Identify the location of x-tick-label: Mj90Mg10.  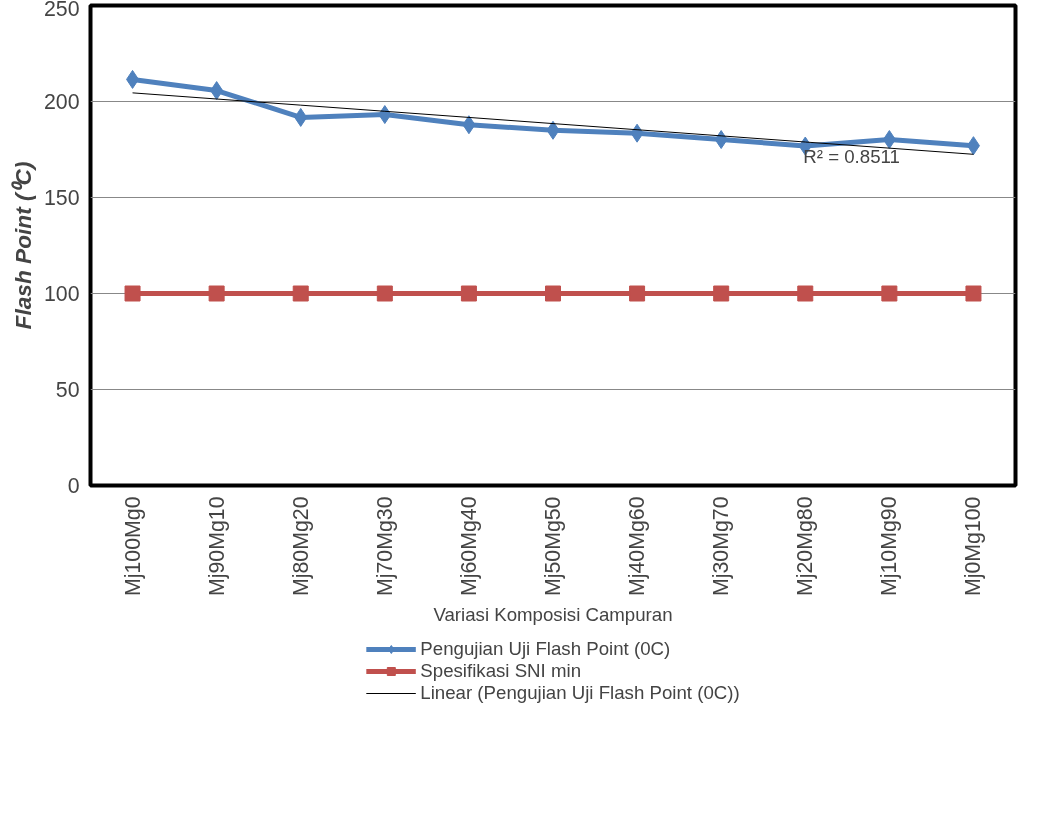
(216, 546).